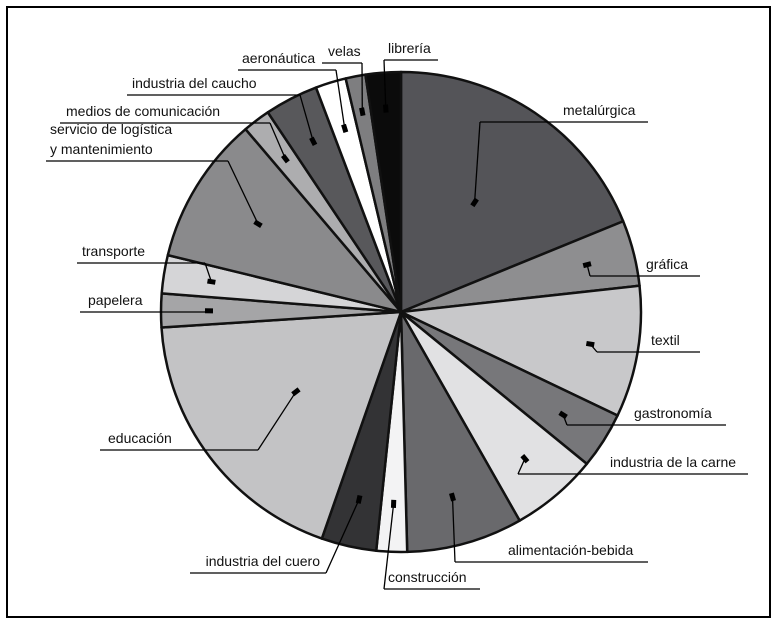 The image size is (781, 628). I want to click on leader-servicio-de-logistica-y-mantenimiento, so click(243, 192).